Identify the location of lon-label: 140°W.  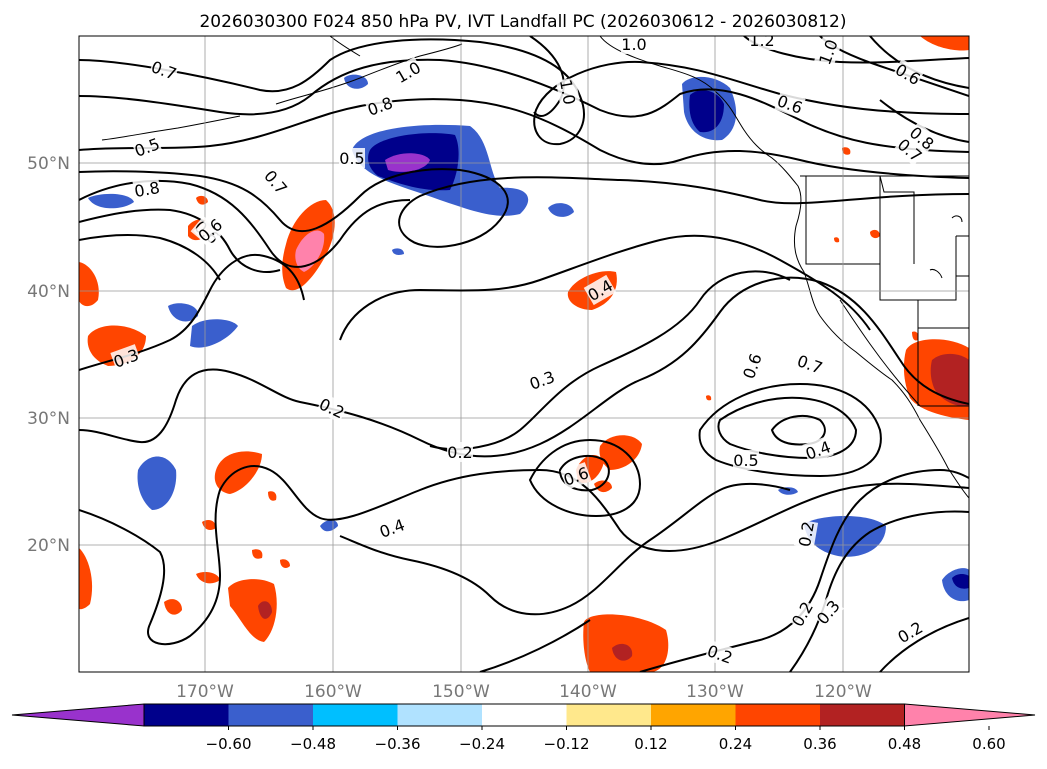
(588, 692).